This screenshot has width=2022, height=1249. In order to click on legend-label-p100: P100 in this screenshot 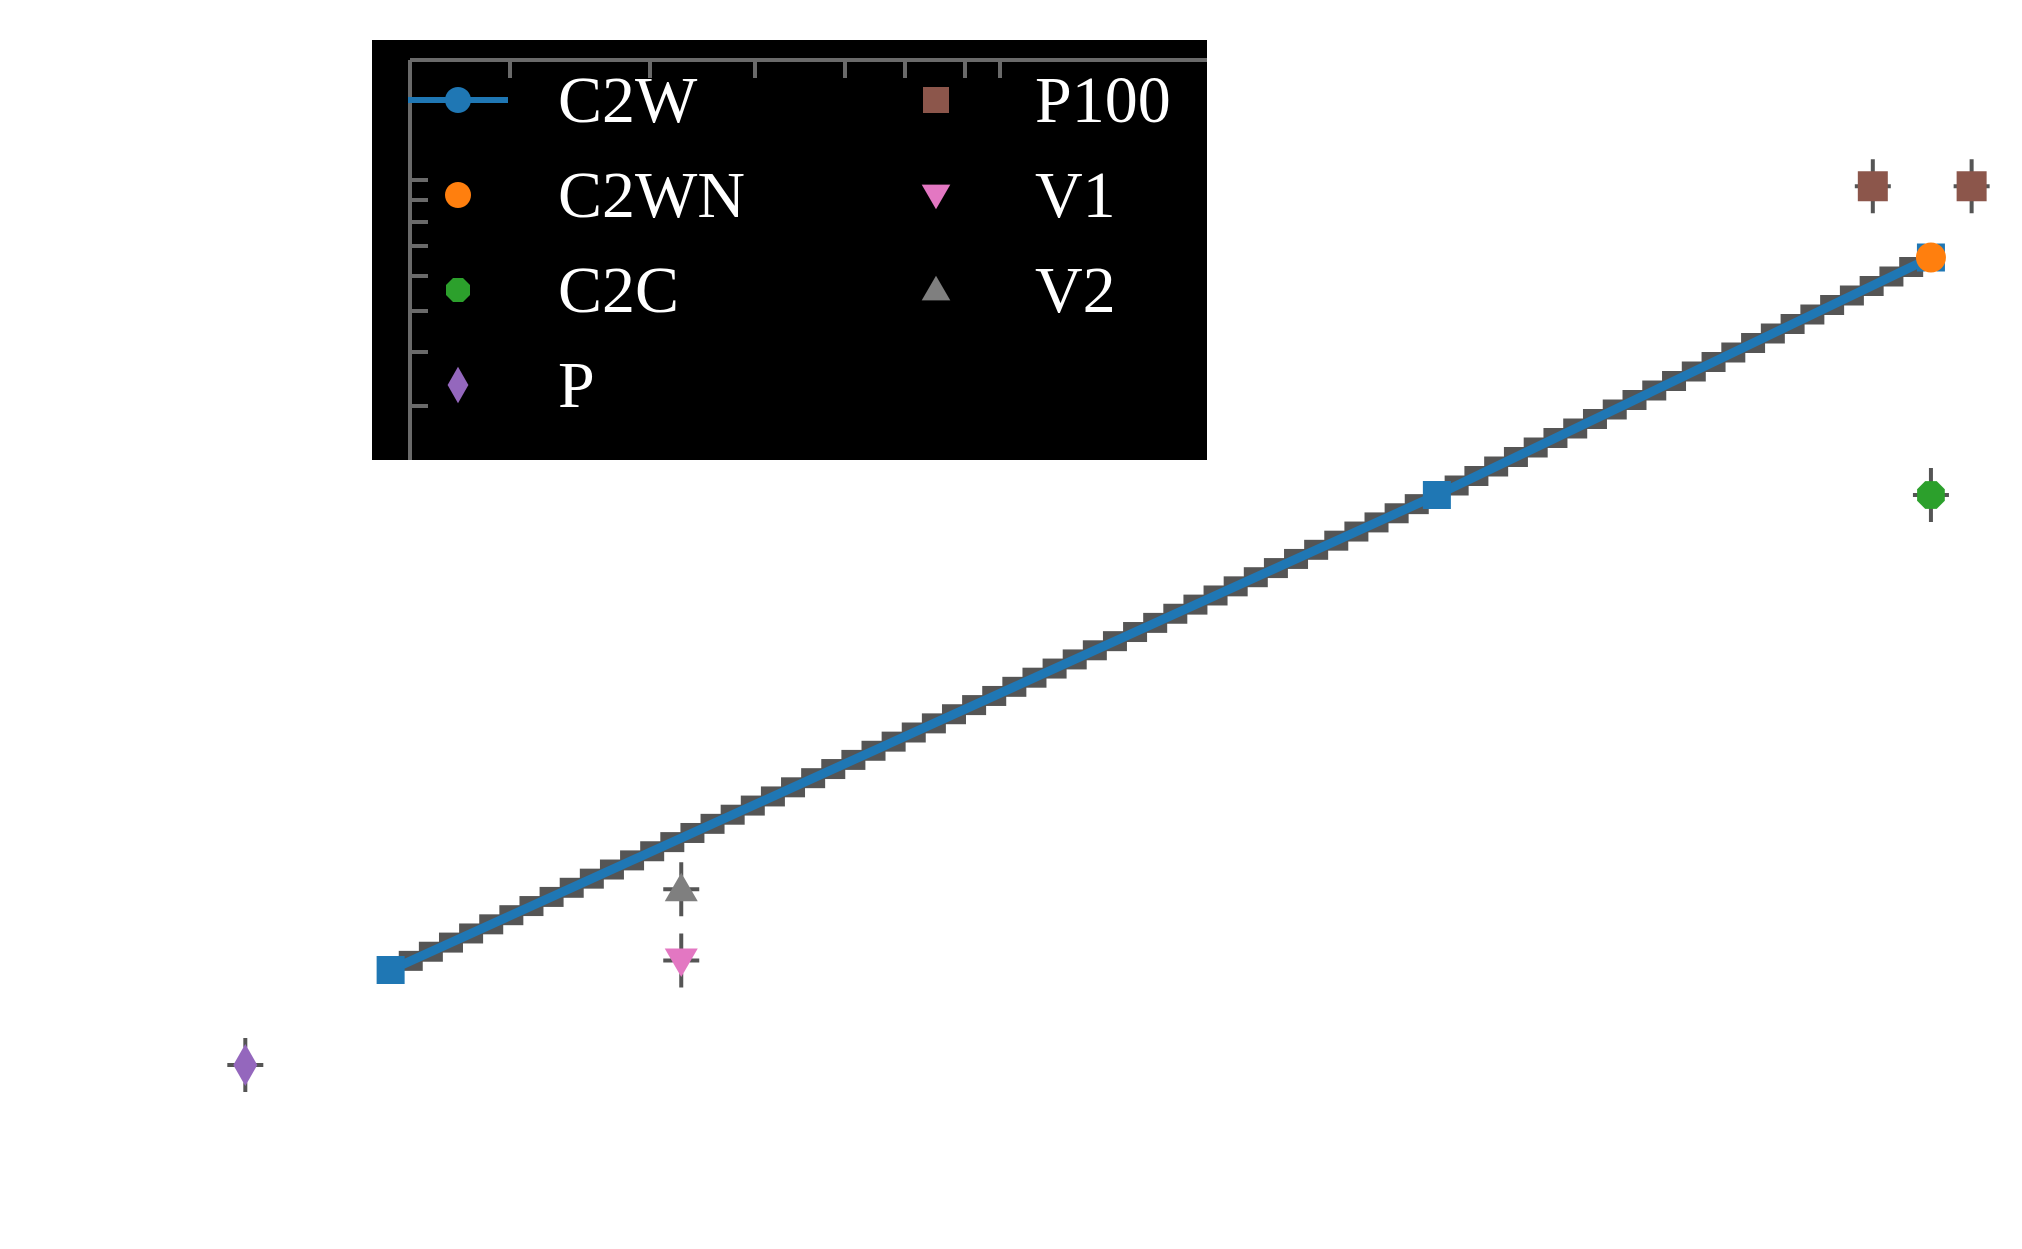, I will do `click(1103, 100)`.